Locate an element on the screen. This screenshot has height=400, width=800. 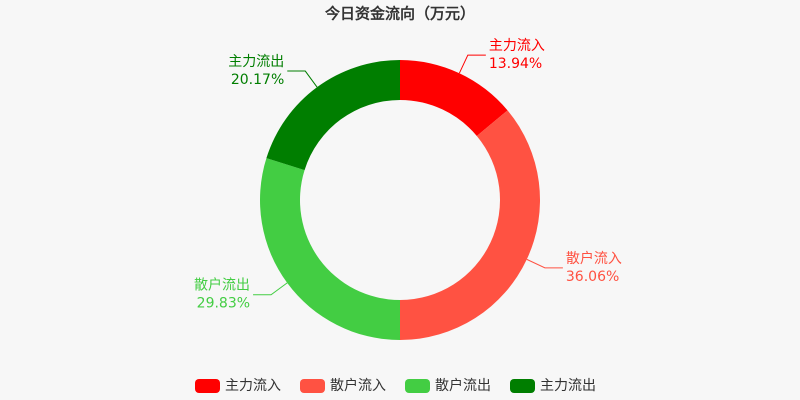
slice-value-label: 29.83% is located at coordinates (223, 304).